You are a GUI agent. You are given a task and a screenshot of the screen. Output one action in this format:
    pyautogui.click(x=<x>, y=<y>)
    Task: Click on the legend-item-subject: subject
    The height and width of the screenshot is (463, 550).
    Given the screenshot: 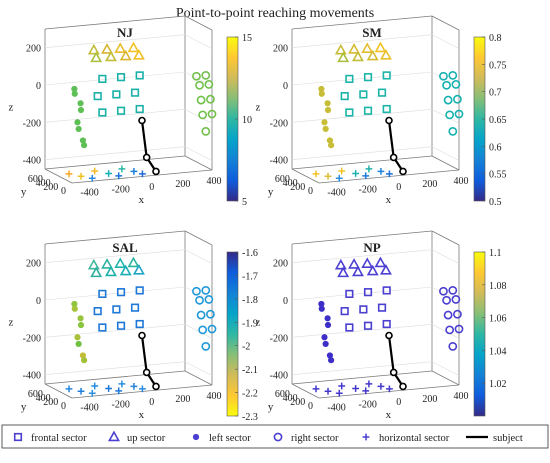 What is the action you would take?
    pyautogui.click(x=494, y=438)
    